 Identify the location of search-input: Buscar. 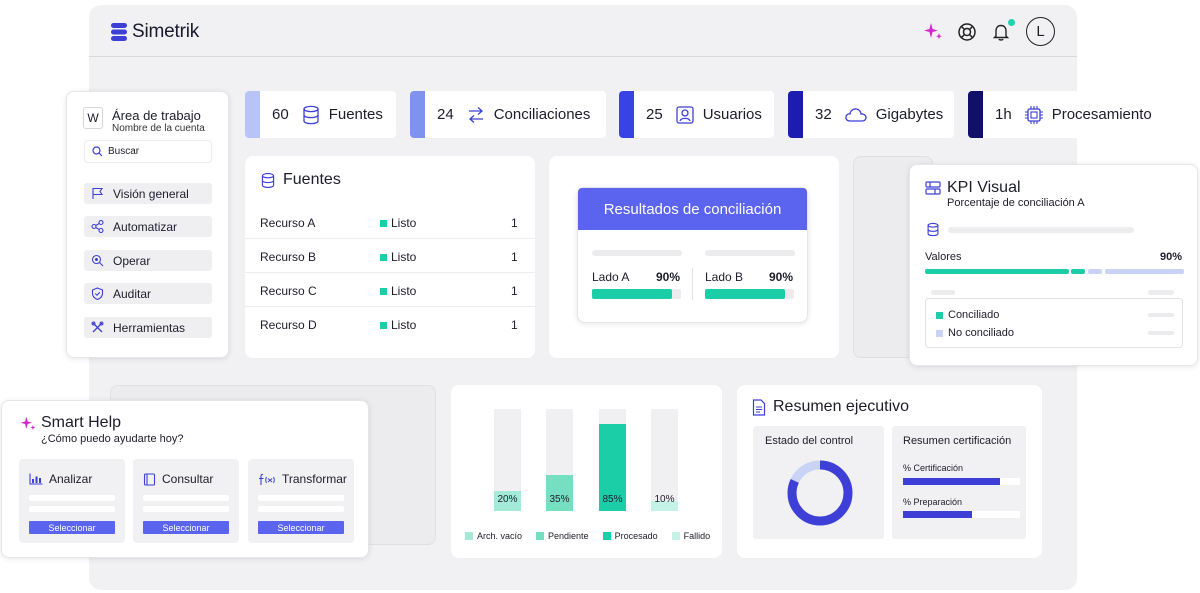
(148, 151).